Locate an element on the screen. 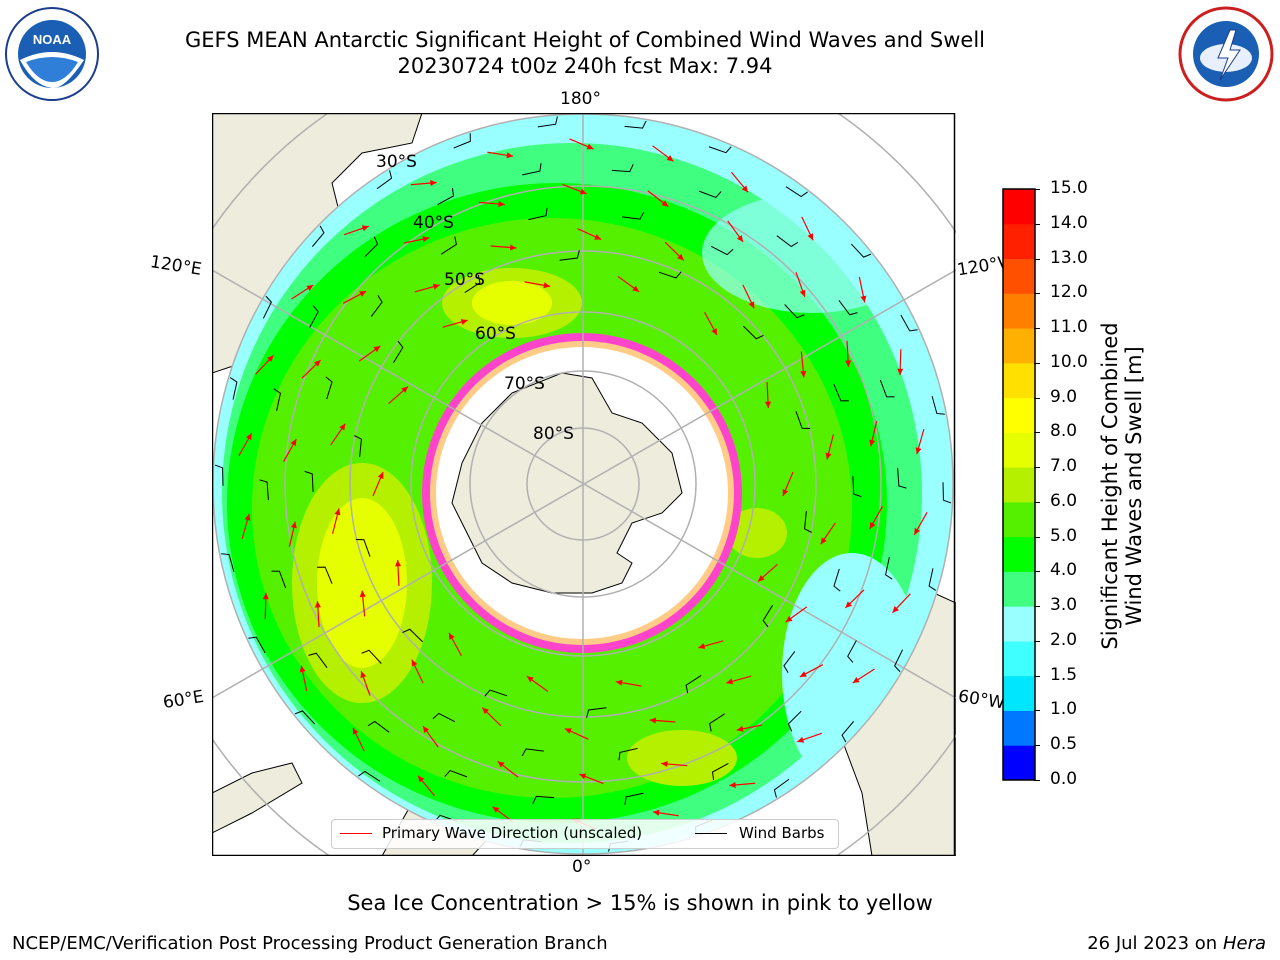 The height and width of the screenshot is (960, 1280). colorbar-tick-label: 14.0 is located at coordinates (1069, 222).